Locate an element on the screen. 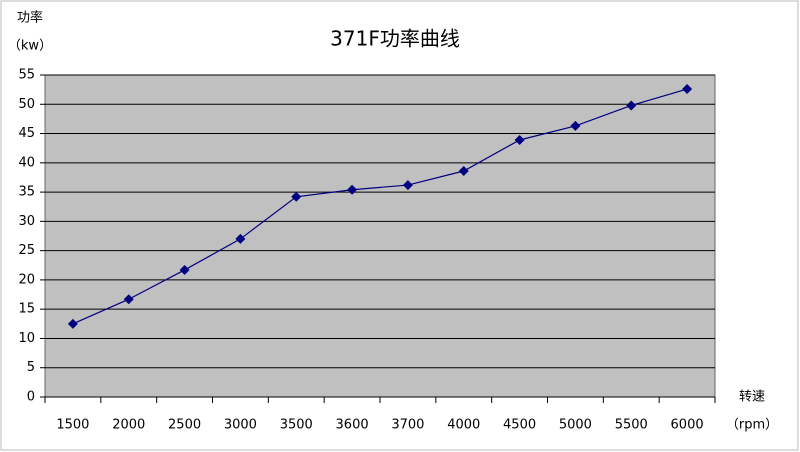 The image size is (800, 452). x-tick-label: 4000 is located at coordinates (463, 425).